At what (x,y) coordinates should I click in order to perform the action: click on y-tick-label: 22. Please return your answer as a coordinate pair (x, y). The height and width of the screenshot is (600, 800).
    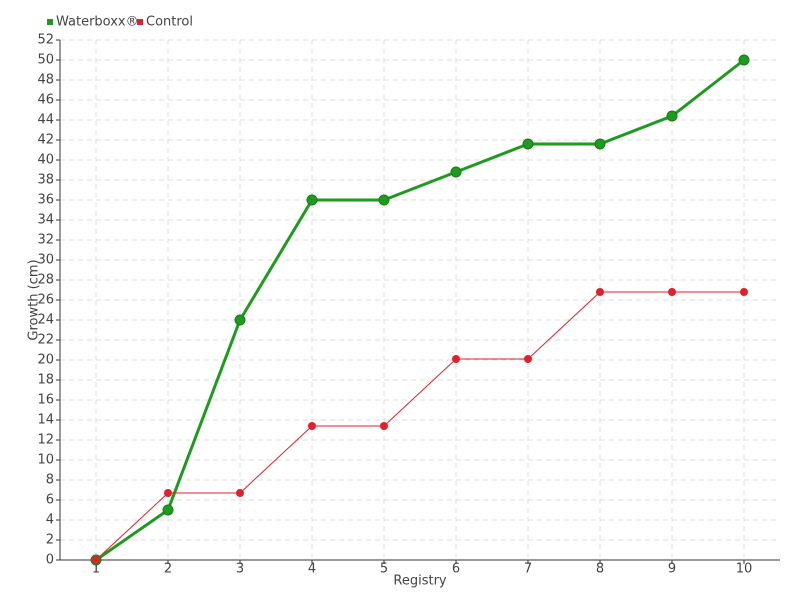
    Looking at the image, I should click on (45, 340).